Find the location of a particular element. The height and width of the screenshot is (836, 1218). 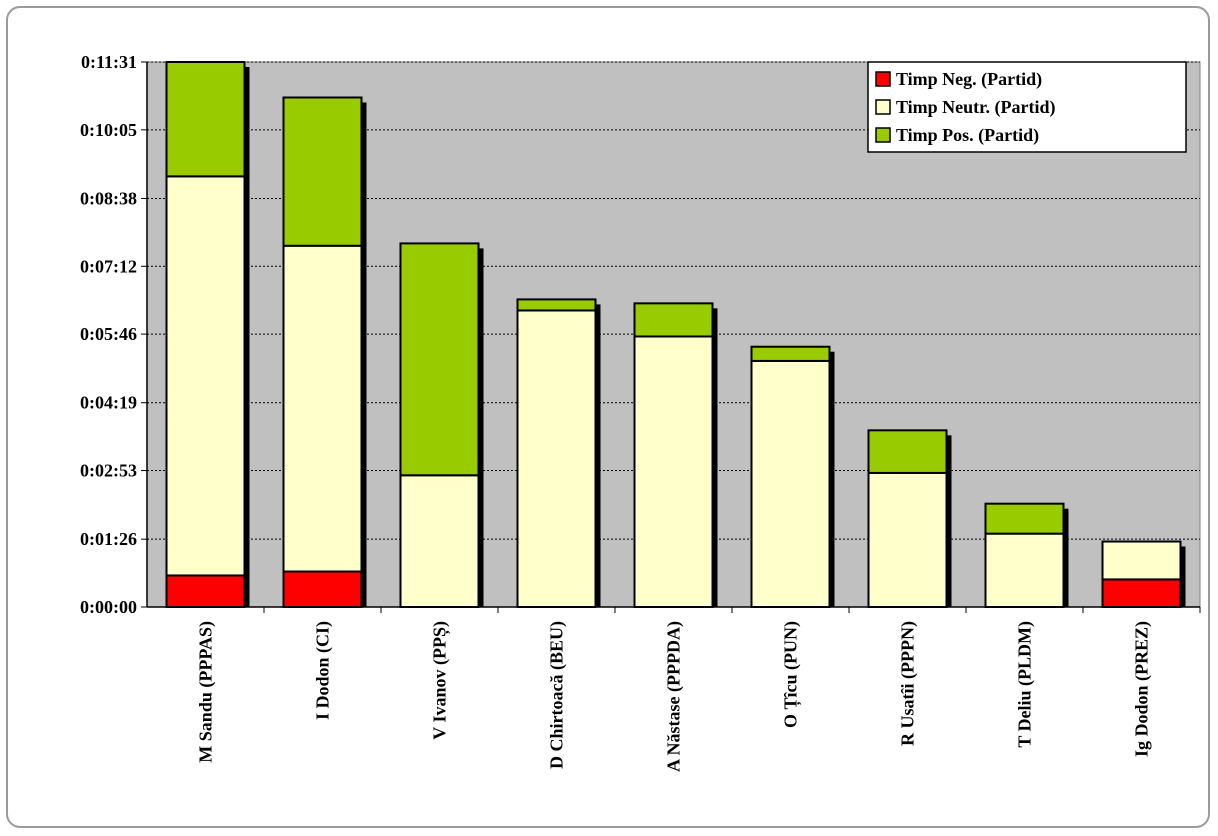

category-label: V Ivanov (PPȘ) is located at coordinates (440, 680).